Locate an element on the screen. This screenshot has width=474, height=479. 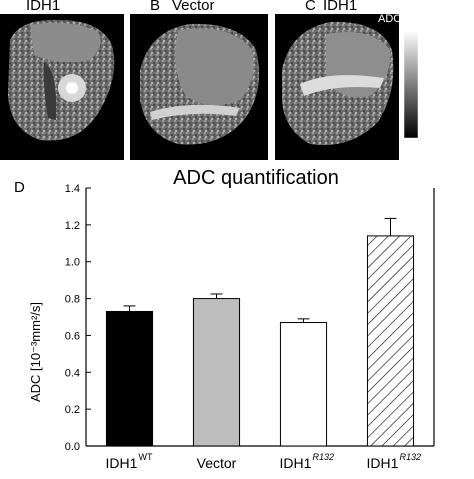
y-tick-label: 0.2 is located at coordinates (72, 410).